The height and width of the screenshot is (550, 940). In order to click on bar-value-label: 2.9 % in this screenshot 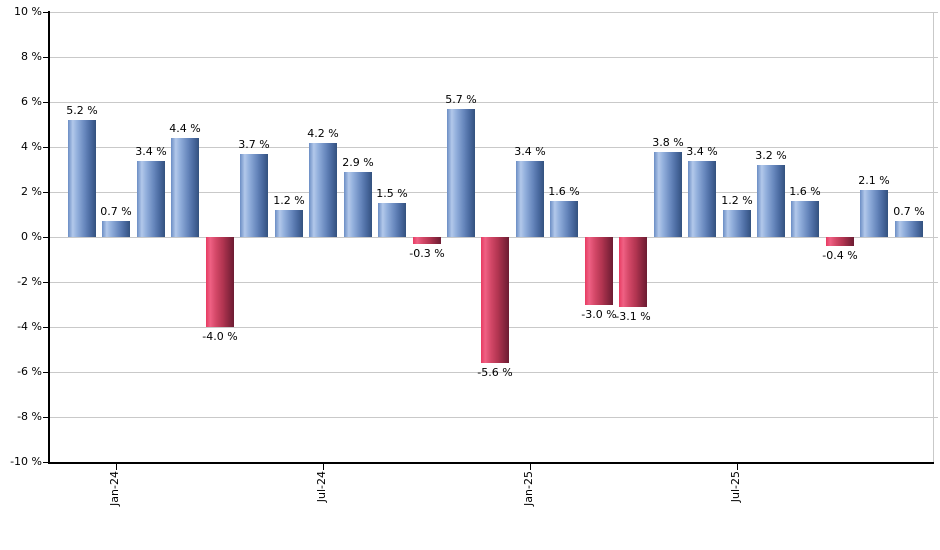, I will do `click(358, 162)`.